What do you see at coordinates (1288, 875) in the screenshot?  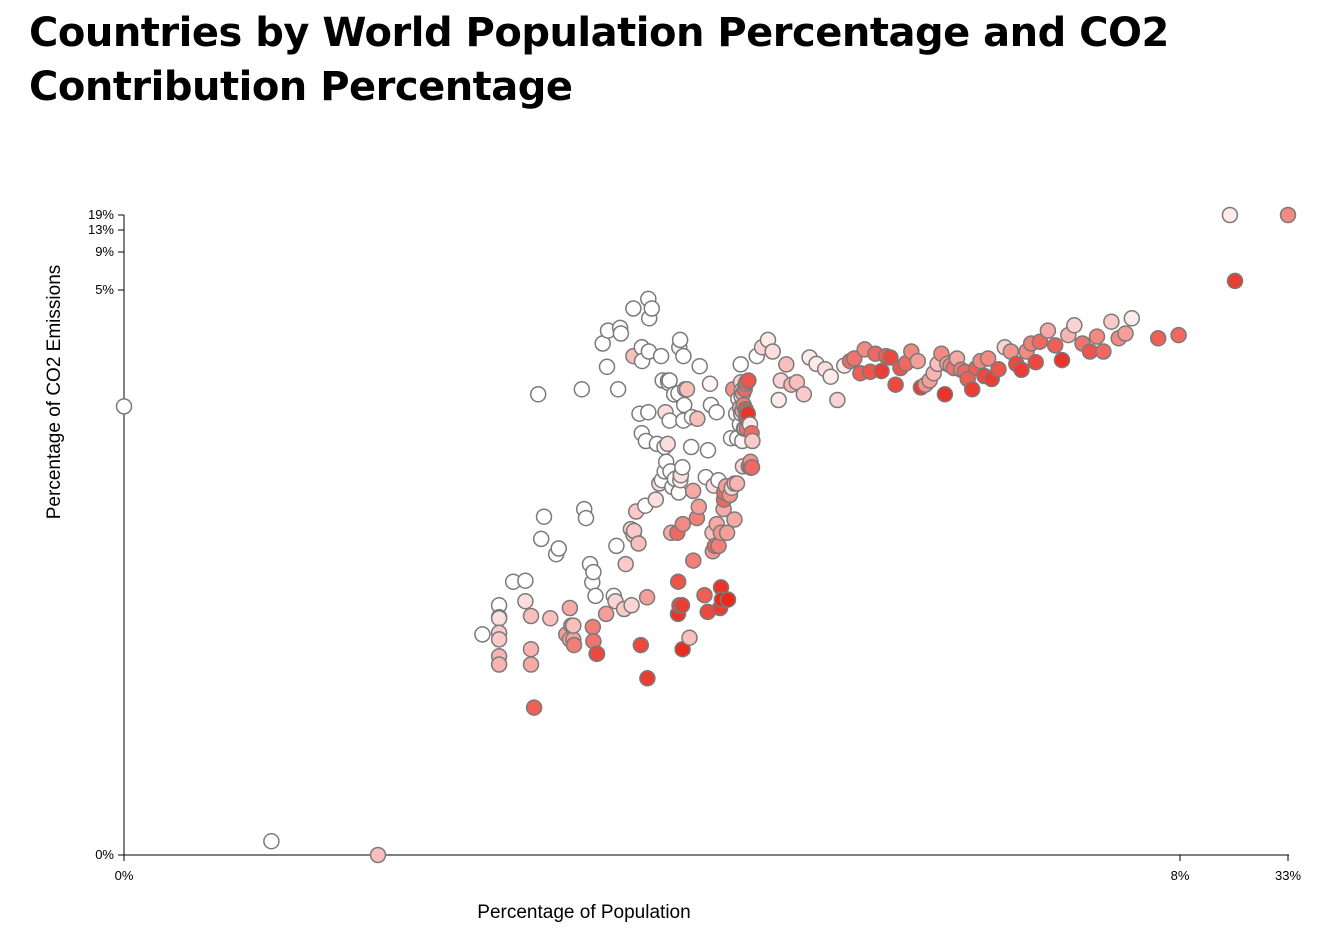 I see `x-tick-label: 33%` at bounding box center [1288, 875].